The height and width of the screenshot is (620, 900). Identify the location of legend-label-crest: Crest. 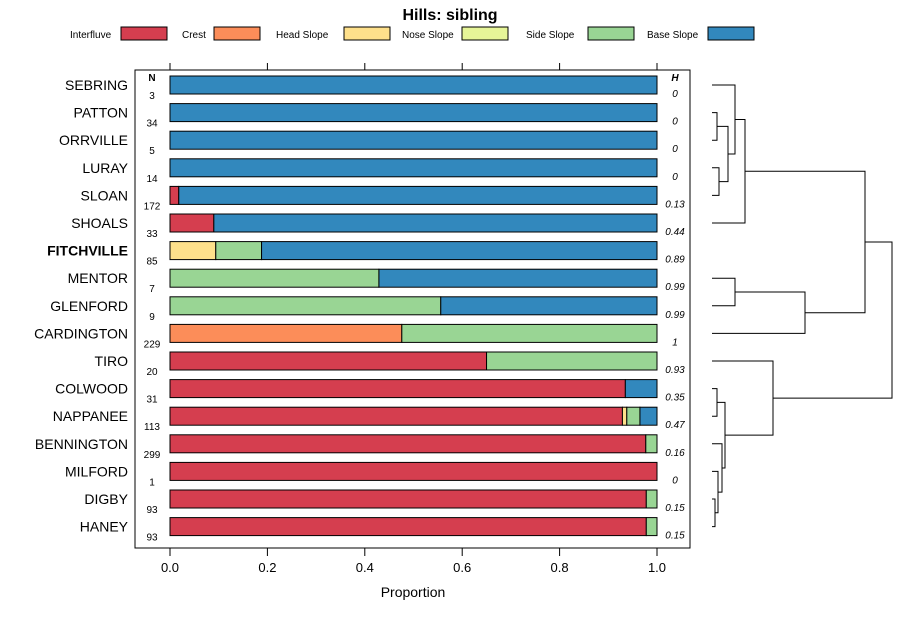
(194, 35).